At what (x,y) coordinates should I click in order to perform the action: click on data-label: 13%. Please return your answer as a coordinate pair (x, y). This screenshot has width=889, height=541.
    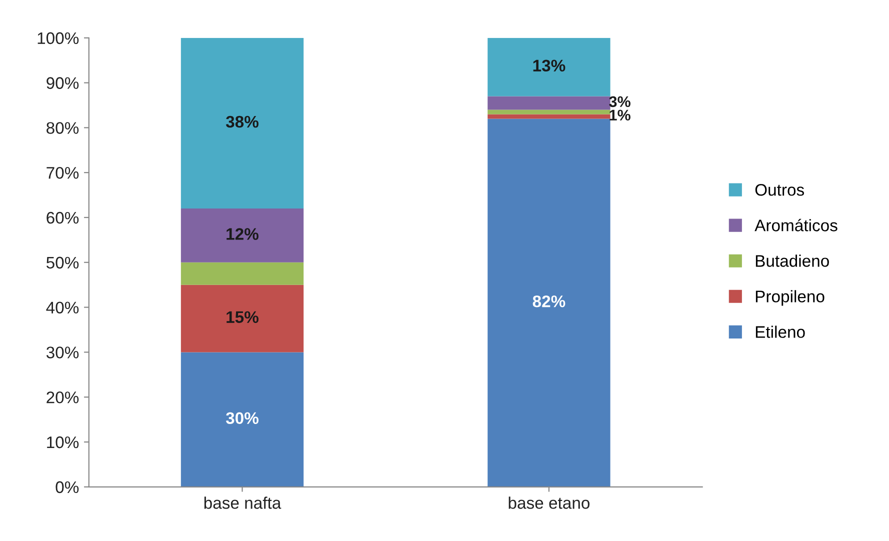
    Looking at the image, I should click on (549, 66).